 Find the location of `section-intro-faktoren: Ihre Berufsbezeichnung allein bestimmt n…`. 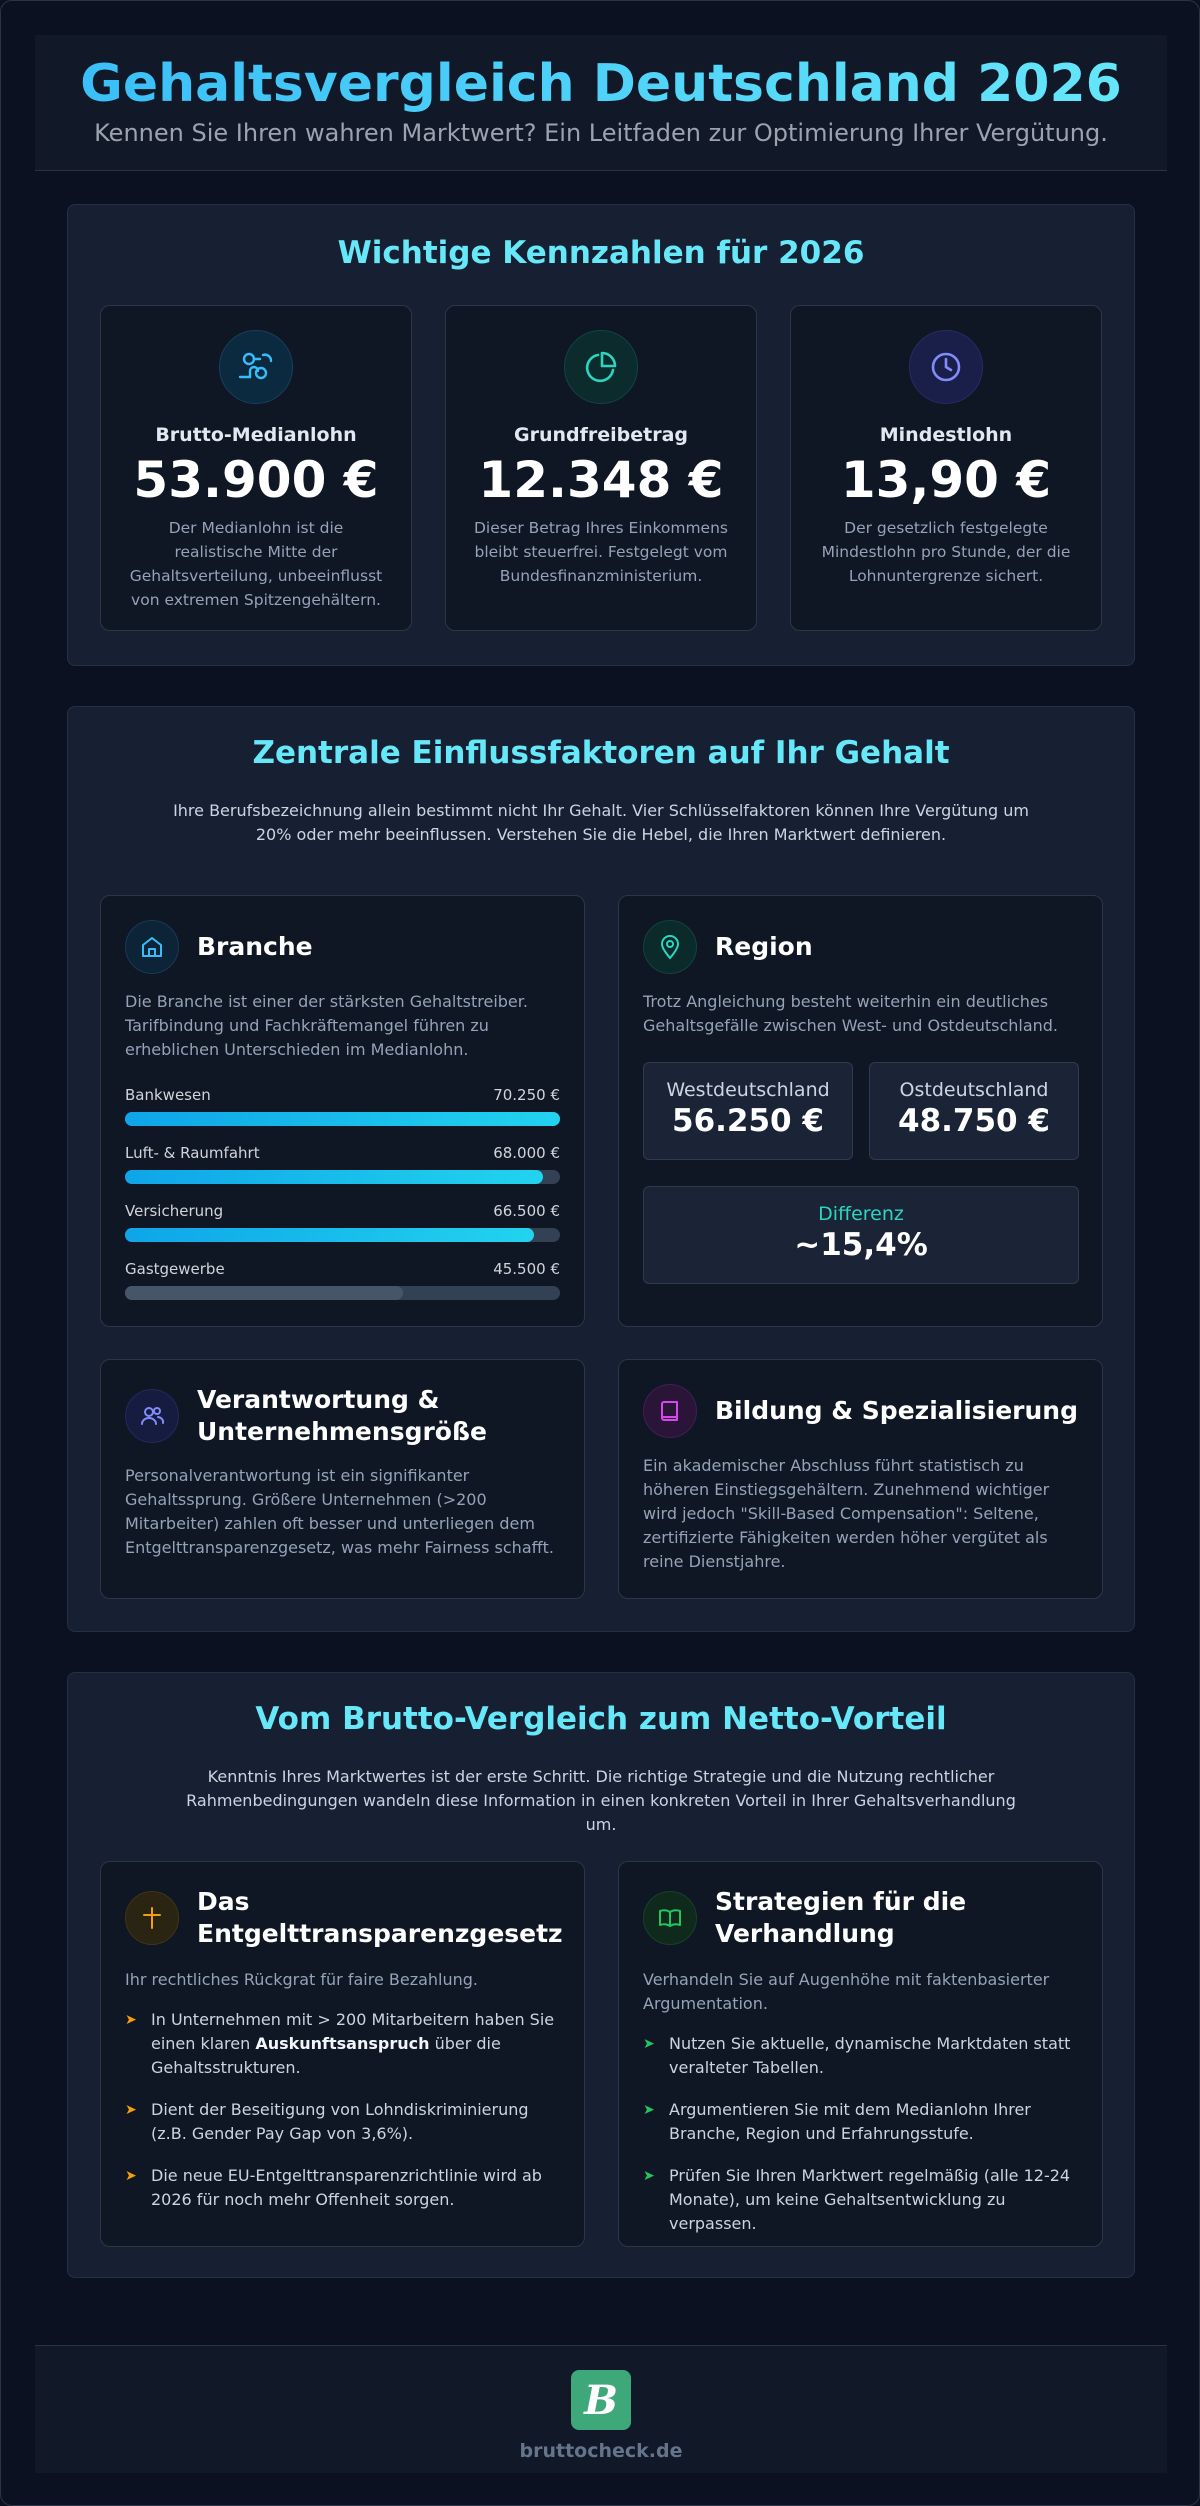

section-intro-faktoren: Ihre Berufsbezeichnung allein bestimmt n… is located at coordinates (601, 822).